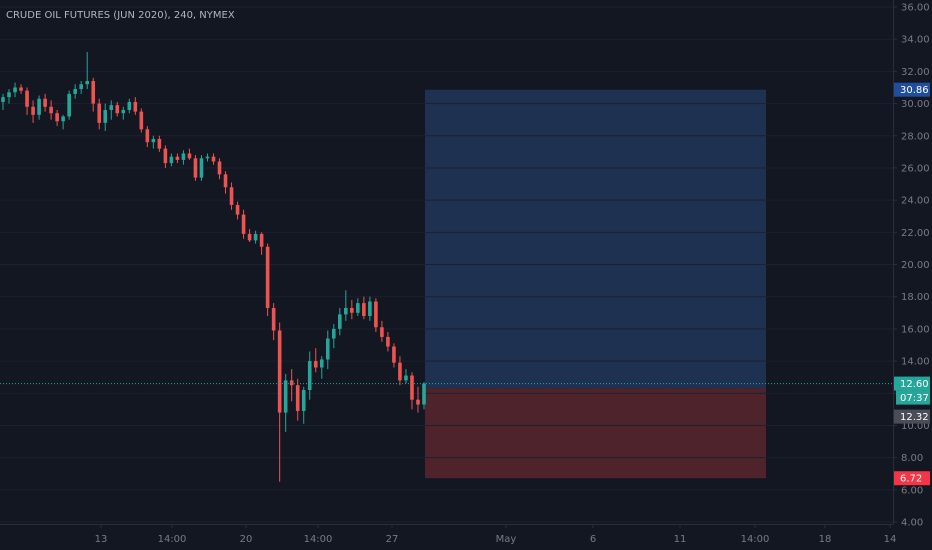 The width and height of the screenshot is (932, 550). I want to click on y-tick-label: 26.00, so click(915, 168).